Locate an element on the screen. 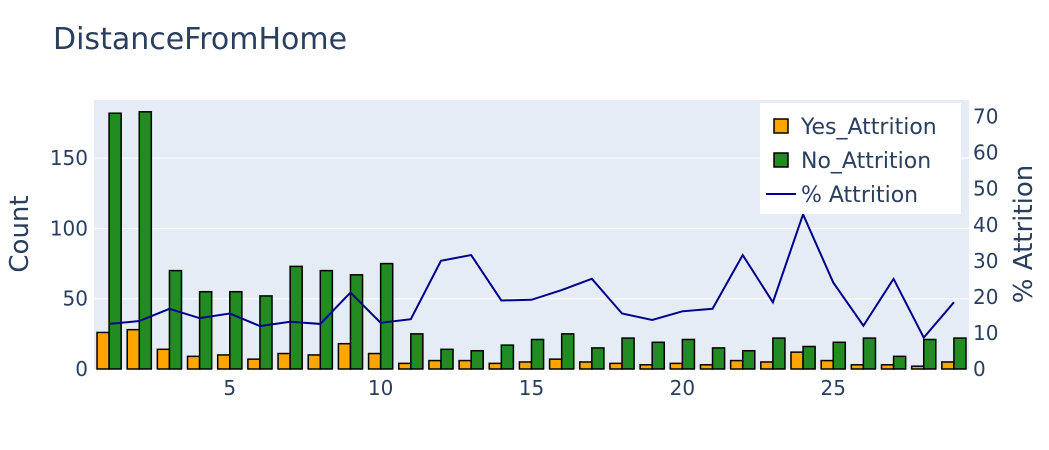 Image resolution: width=1049 pixels, height=450 pixels. legend-label: Yes_Attrition is located at coordinates (868, 127).